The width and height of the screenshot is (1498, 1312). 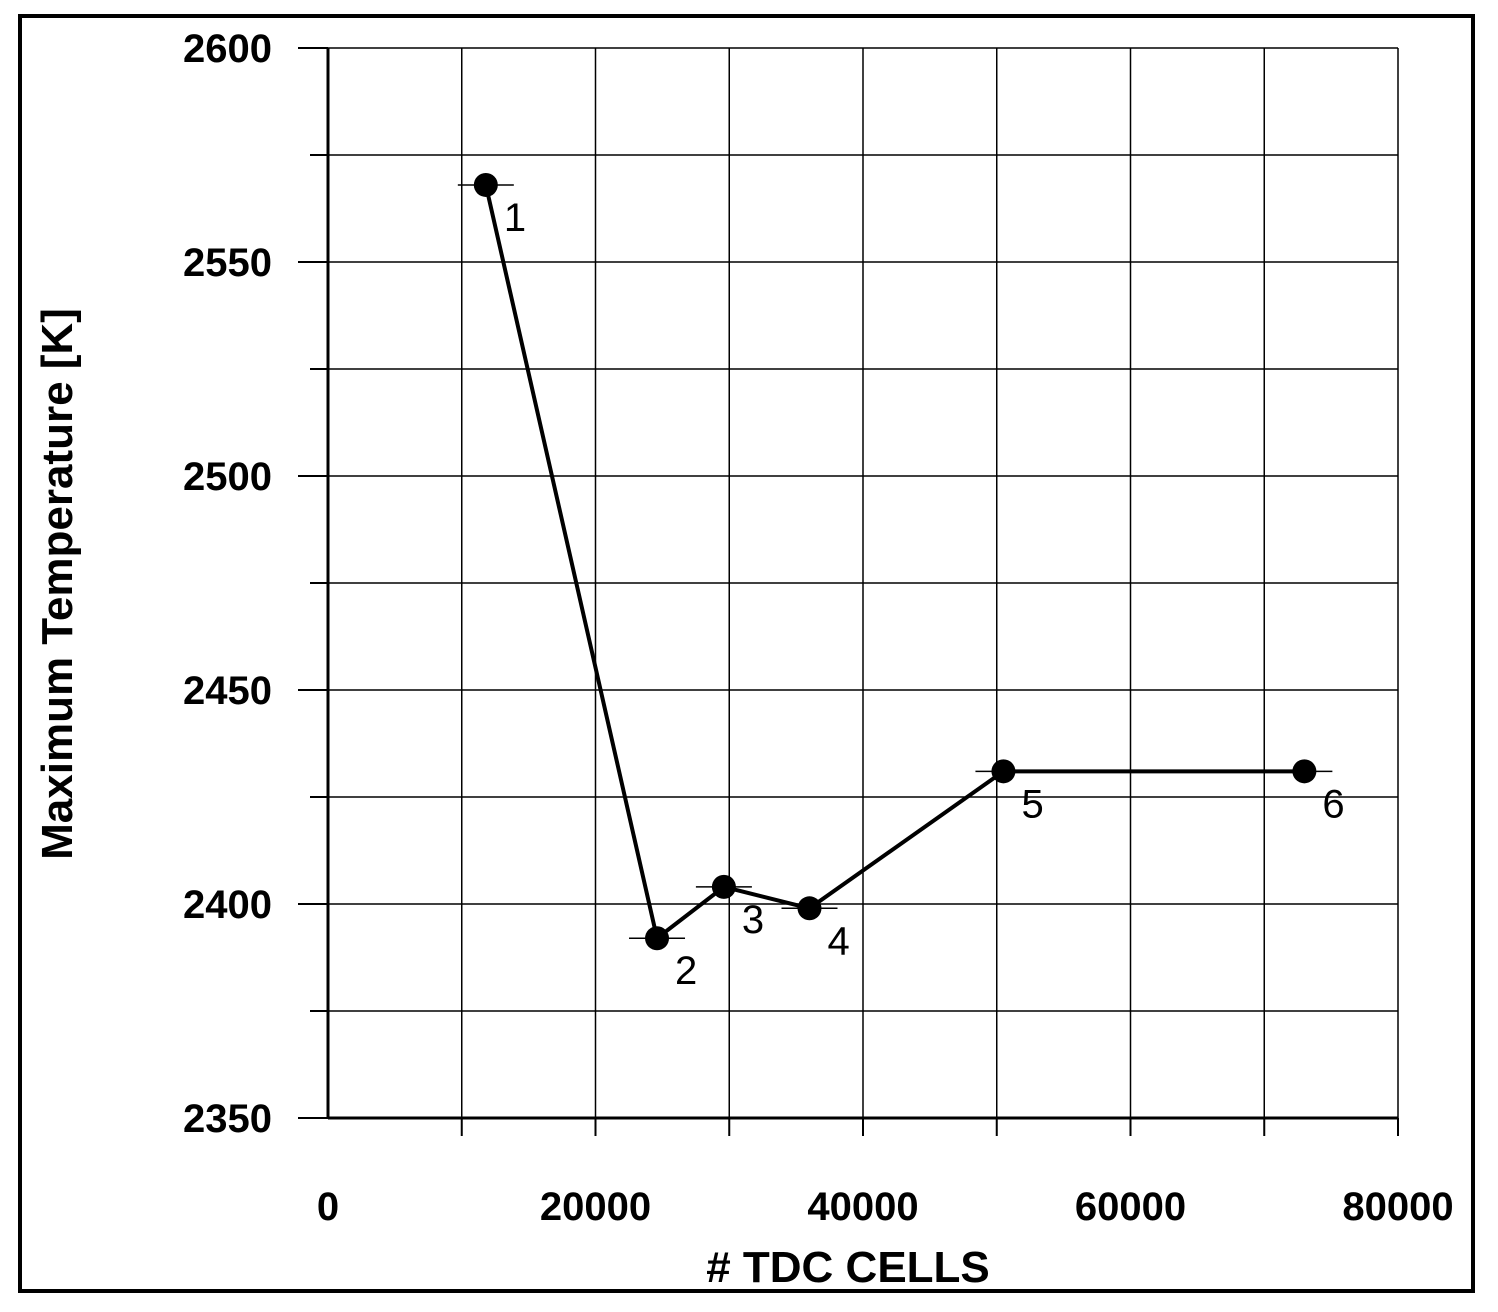 What do you see at coordinates (328, 1207) in the screenshot?
I see `x-tick-label: 0` at bounding box center [328, 1207].